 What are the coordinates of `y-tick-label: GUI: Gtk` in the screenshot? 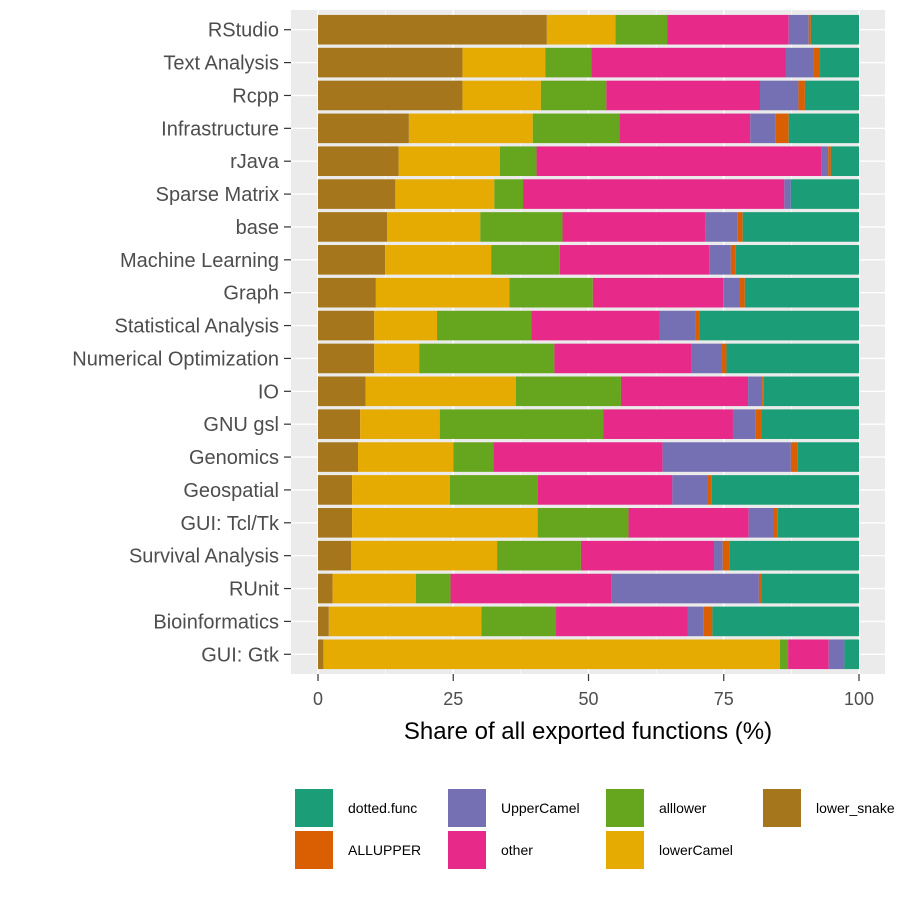 It's located at (240, 655).